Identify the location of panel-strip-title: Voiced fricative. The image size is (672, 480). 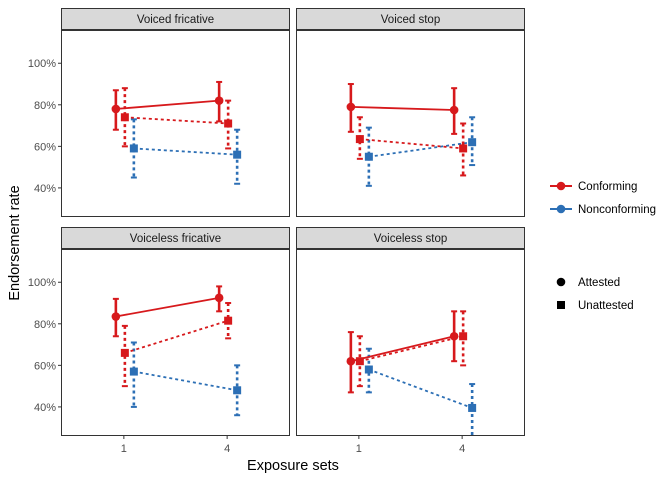
(175, 20).